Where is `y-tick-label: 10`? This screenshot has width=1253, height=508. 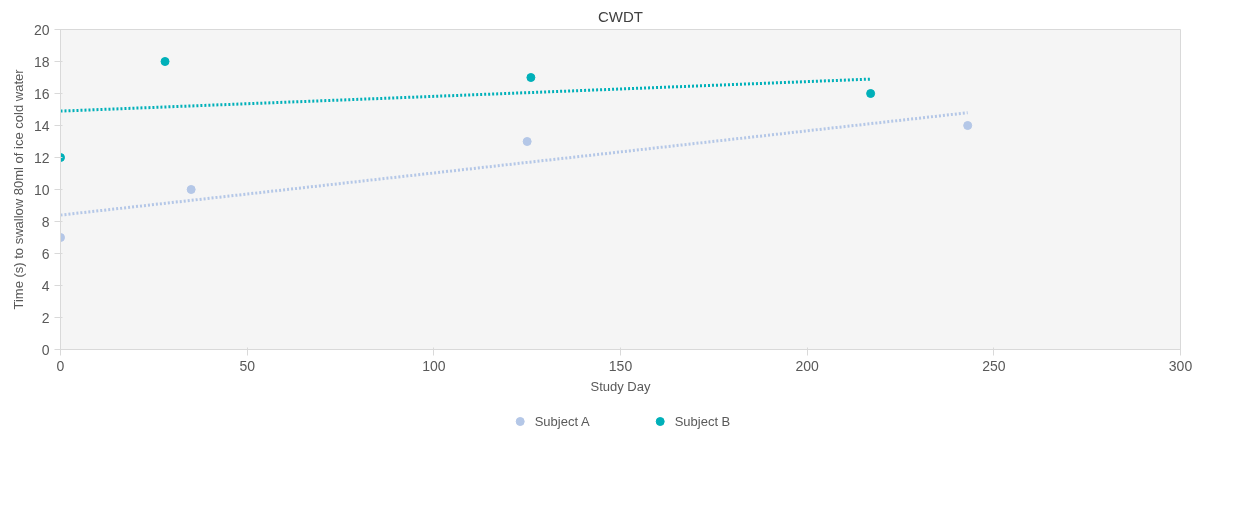 y-tick-label: 10 is located at coordinates (41, 189).